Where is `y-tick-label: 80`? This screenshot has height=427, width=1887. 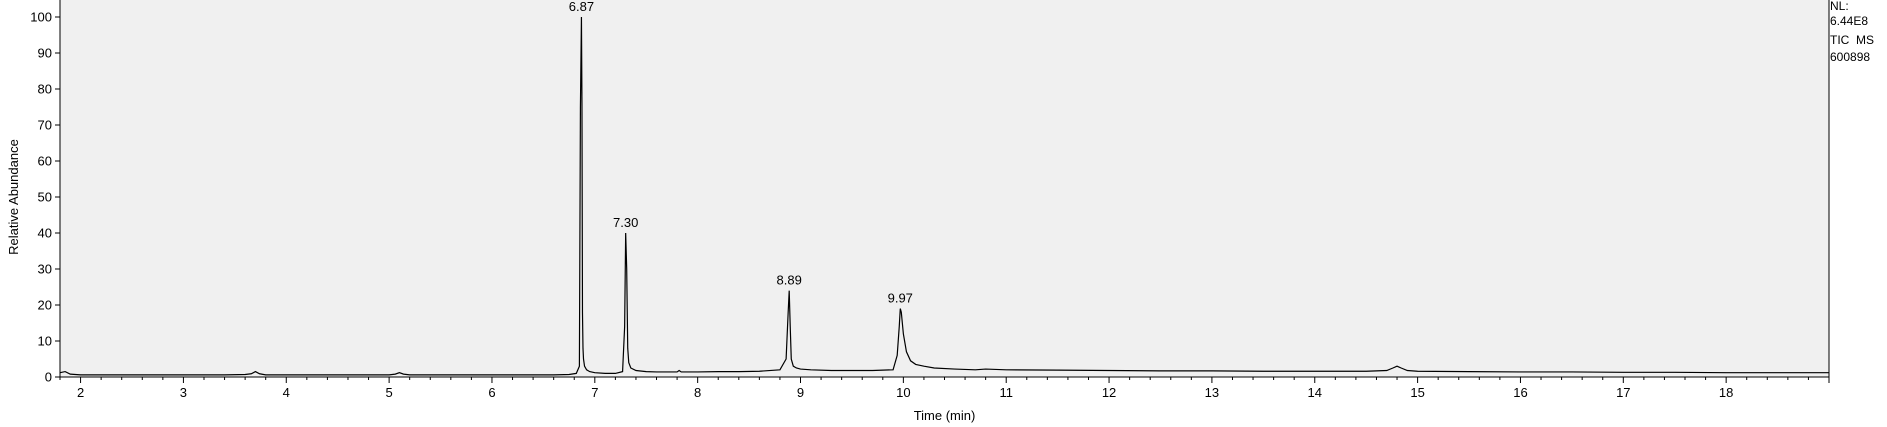 y-tick-label: 80 is located at coordinates (45, 89).